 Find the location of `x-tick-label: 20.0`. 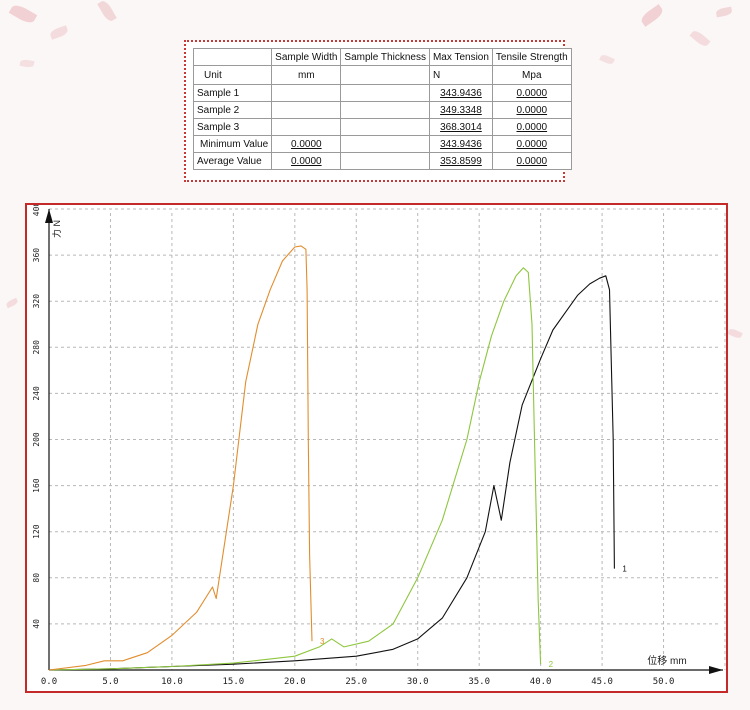

x-tick-label: 20.0 is located at coordinates (295, 682).